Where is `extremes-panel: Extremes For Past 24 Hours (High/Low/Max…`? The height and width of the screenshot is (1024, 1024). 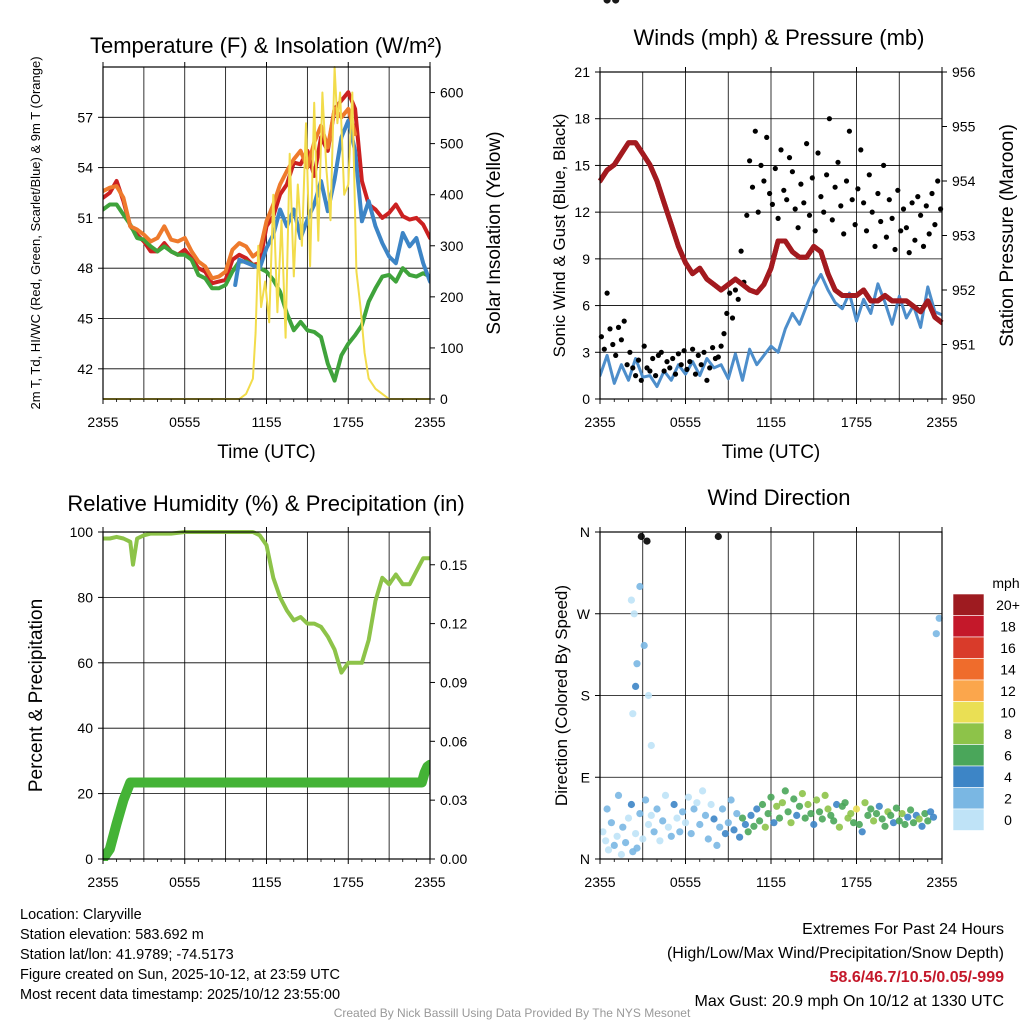 extremes-panel: Extremes For Past 24 Hours (High/Low/Max… is located at coordinates (835, 966).